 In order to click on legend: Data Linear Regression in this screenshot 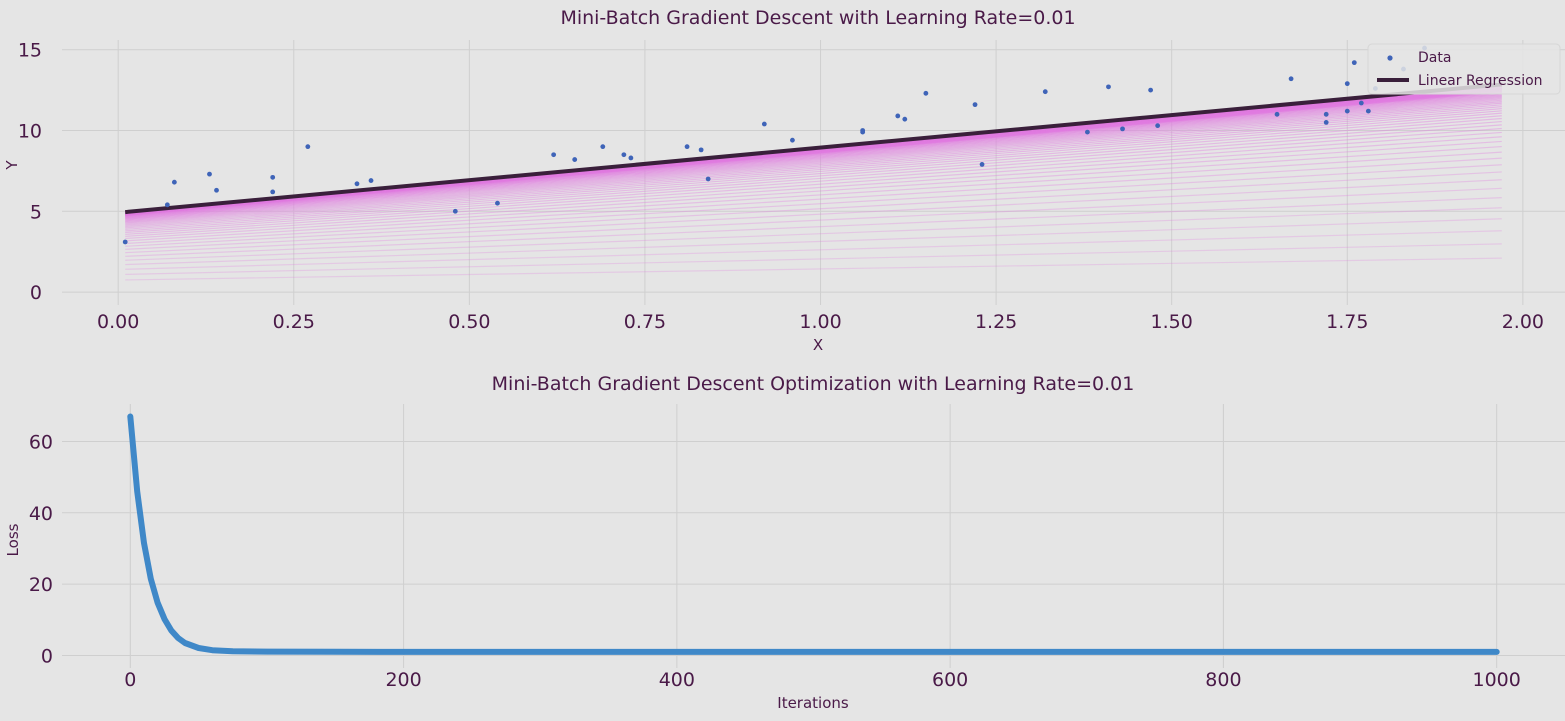, I will do `click(1464, 69)`.